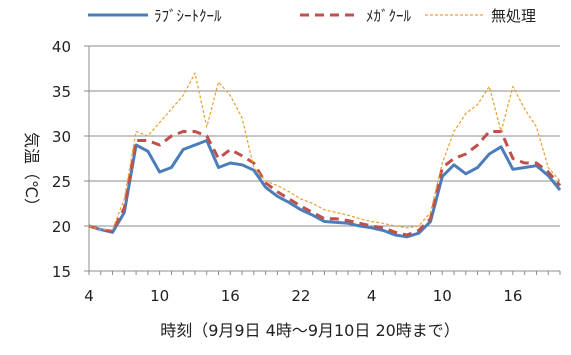  I want to click on y-tick-label: 15, so click(61, 272).